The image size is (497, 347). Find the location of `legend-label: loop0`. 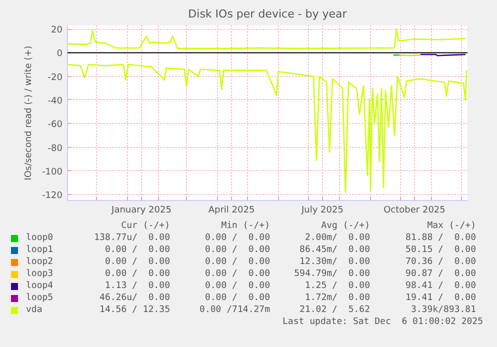

legend-label: loop0 is located at coordinates (40, 238).